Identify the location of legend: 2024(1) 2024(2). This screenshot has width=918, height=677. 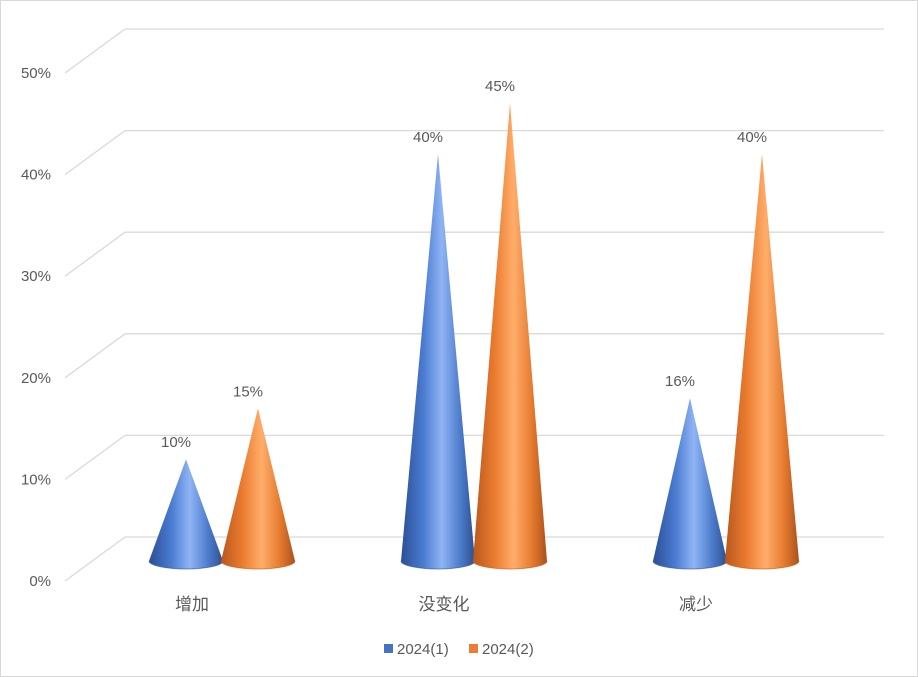
(459, 649).